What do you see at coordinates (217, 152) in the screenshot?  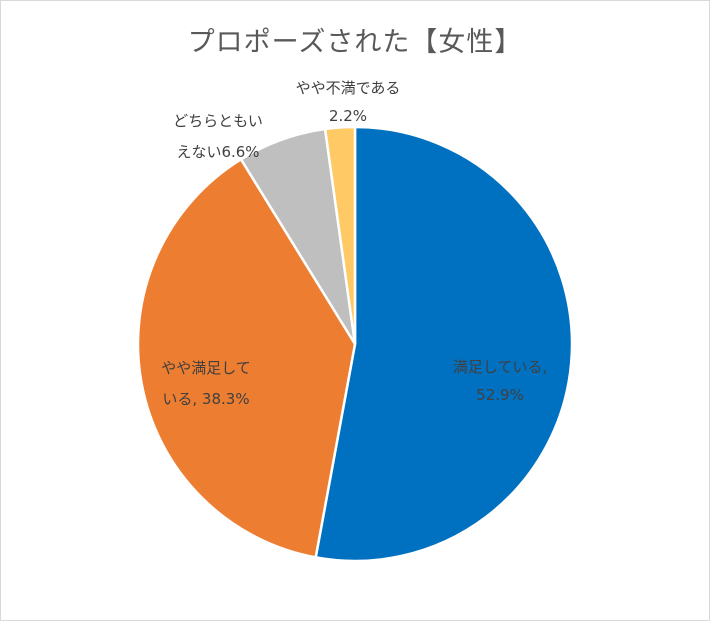 I see `slice-label-3-line2: えない6.6%` at bounding box center [217, 152].